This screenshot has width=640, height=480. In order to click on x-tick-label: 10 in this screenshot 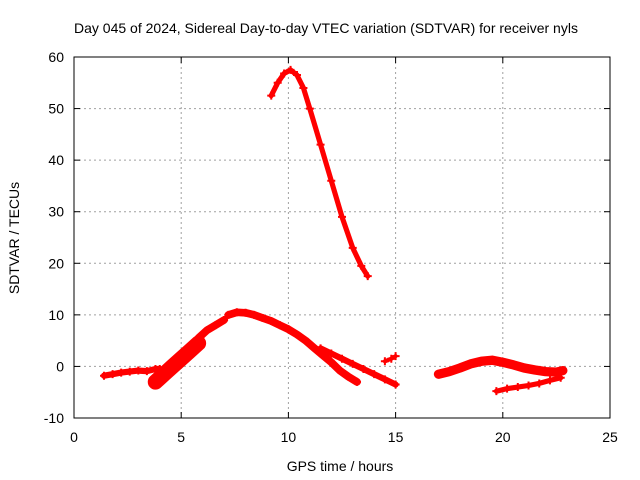, I will do `click(289, 437)`.